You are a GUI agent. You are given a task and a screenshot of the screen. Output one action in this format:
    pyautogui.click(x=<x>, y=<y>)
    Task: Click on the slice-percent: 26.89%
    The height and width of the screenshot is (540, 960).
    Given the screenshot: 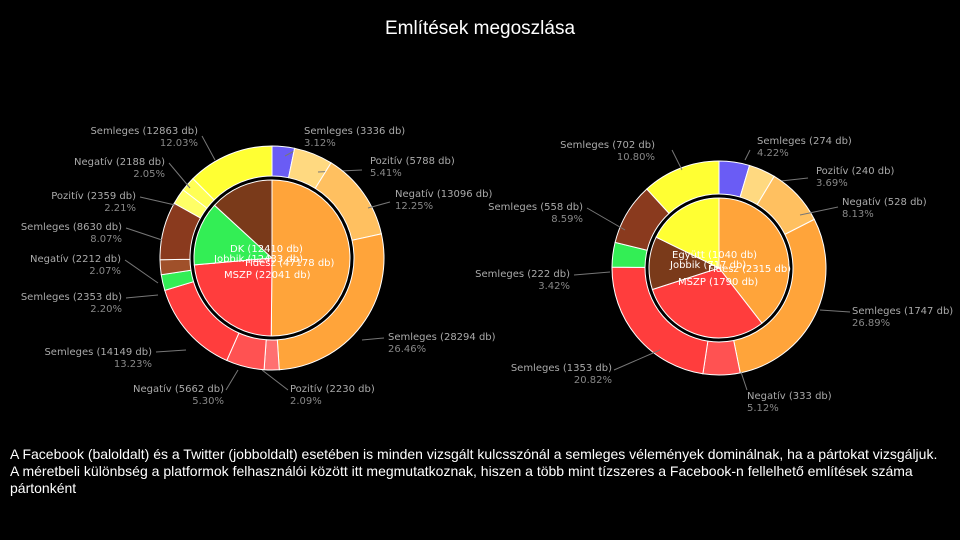 What is the action you would take?
    pyautogui.click(x=871, y=323)
    